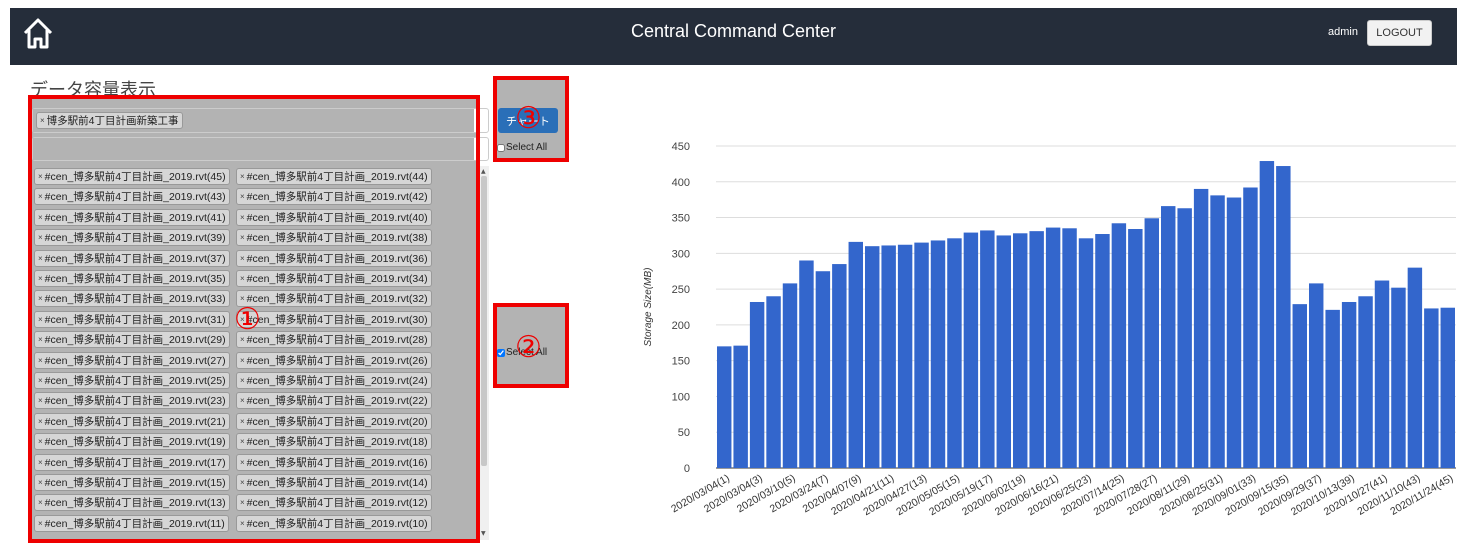  What do you see at coordinates (334, 217) in the screenshot?
I see `file-tag: × #cen_博多駅前4丁目計画_2019.rvt(40)` at bounding box center [334, 217].